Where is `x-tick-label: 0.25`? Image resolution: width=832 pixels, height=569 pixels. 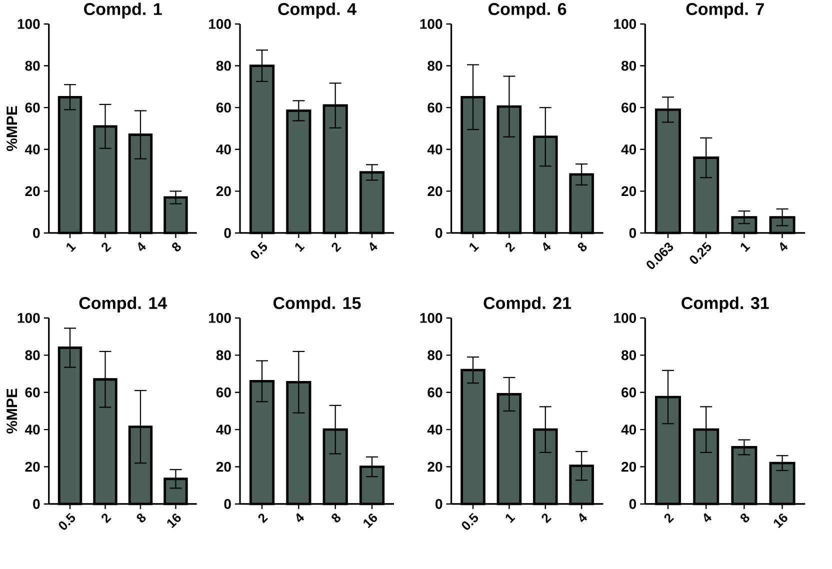 x-tick-label: 0.25 is located at coordinates (701, 253).